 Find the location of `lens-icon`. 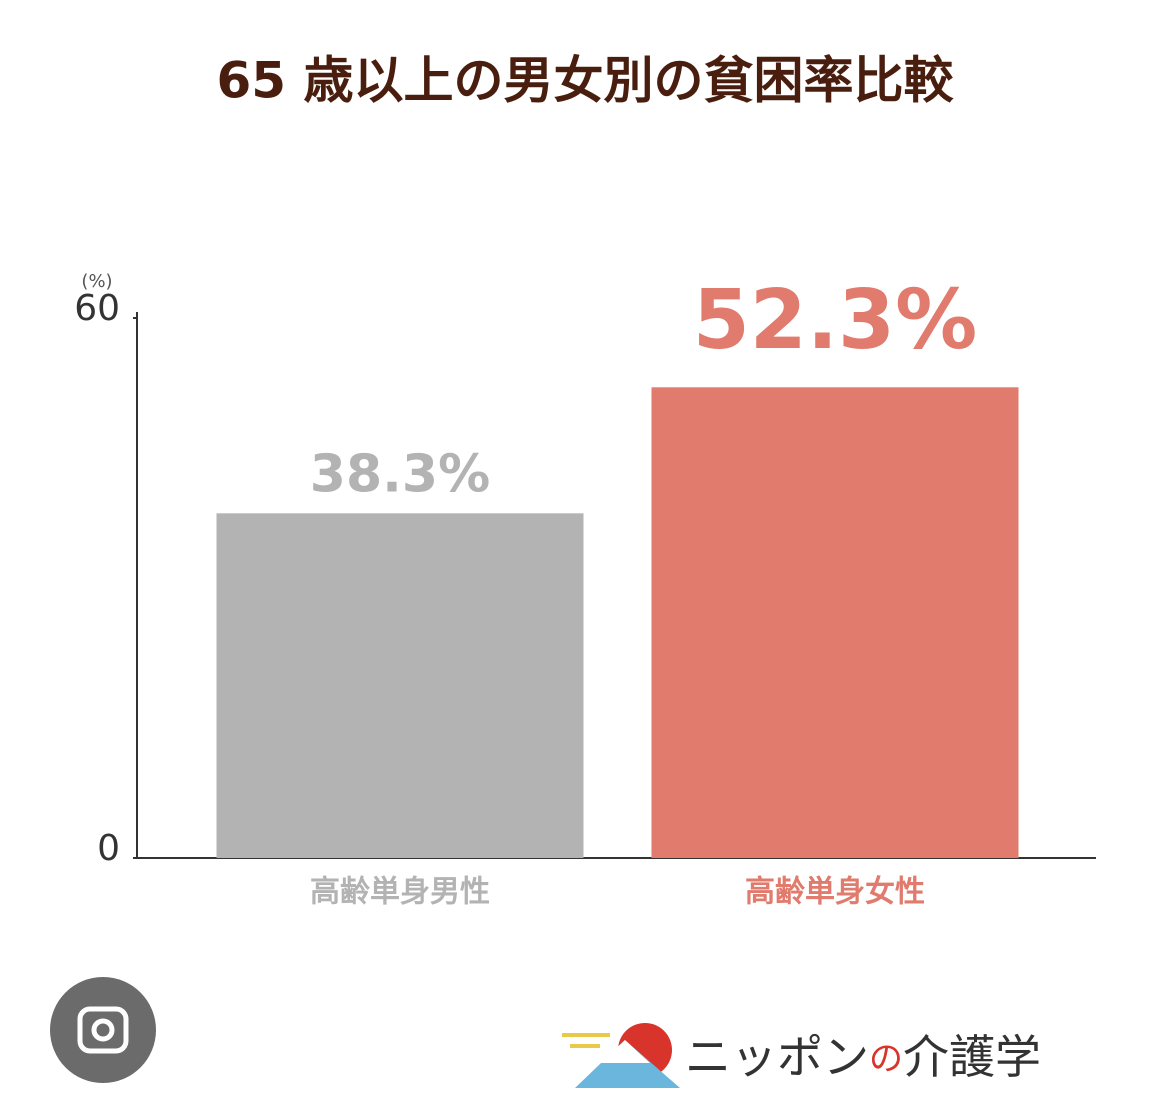

lens-icon is located at coordinates (103, 1030).